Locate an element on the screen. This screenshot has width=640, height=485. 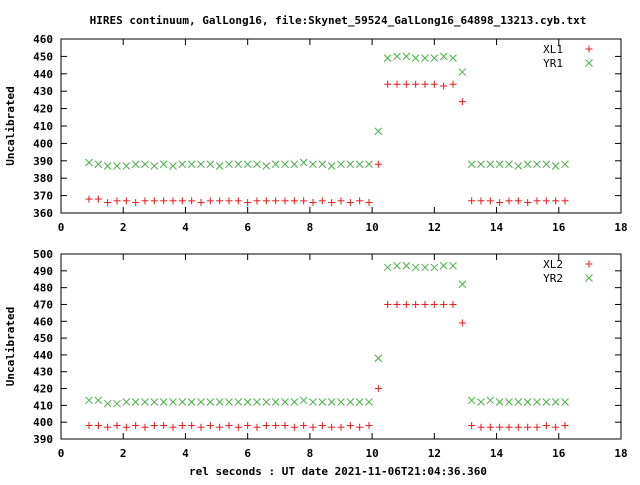
y-tick-label: 500 is located at coordinates (43, 254).